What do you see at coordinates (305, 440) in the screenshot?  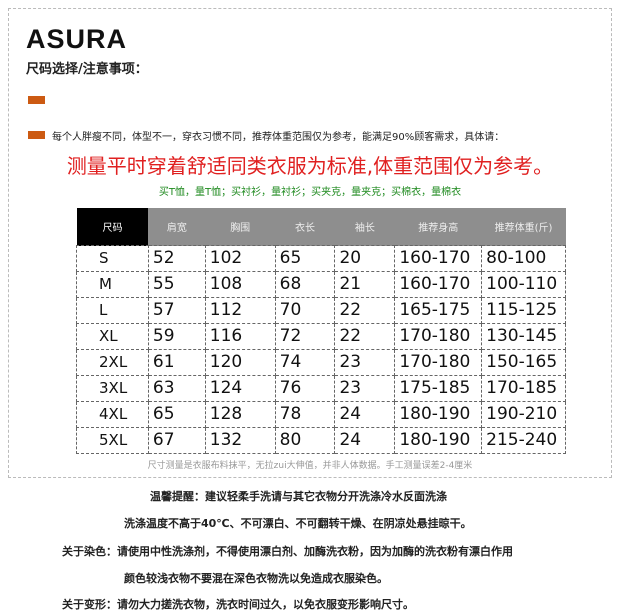 I see `table-cell: 80` at bounding box center [305, 440].